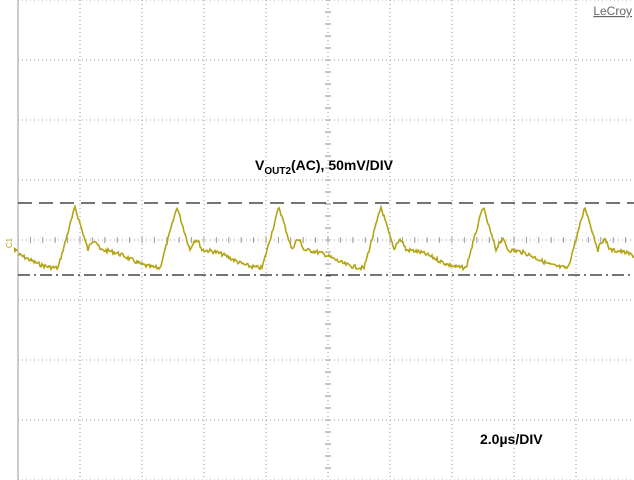 Image resolution: width=634 pixels, height=480 pixels. I want to click on channel-label: C1, so click(9, 242).